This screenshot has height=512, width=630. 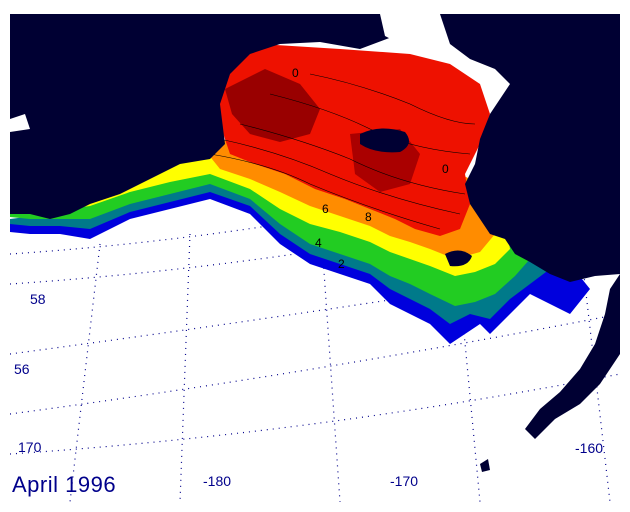 I want to click on lat-label-56: 56, so click(x=22, y=369).